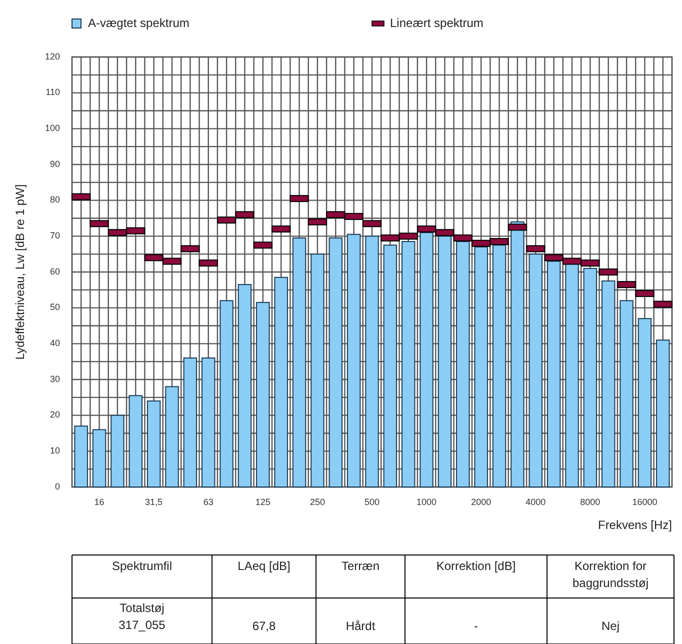 This screenshot has width=682, height=644. I want to click on y-tick-label: 10, so click(55, 451).